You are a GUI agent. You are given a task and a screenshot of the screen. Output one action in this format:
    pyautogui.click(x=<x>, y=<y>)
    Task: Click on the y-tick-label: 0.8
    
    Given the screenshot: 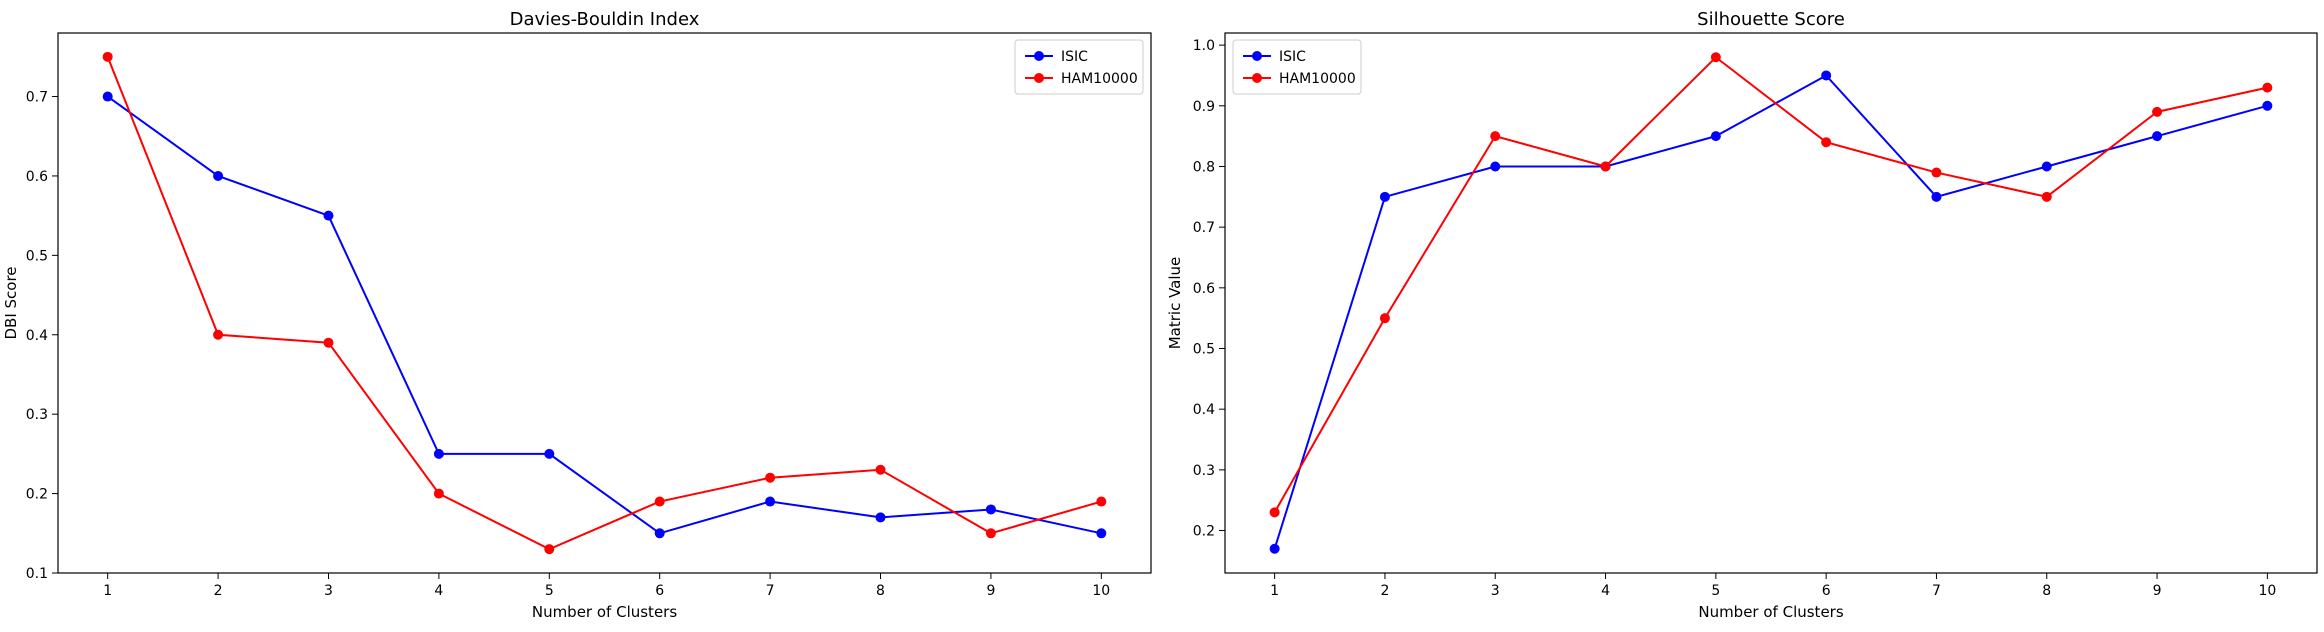 What is the action you would take?
    pyautogui.click(x=1204, y=167)
    